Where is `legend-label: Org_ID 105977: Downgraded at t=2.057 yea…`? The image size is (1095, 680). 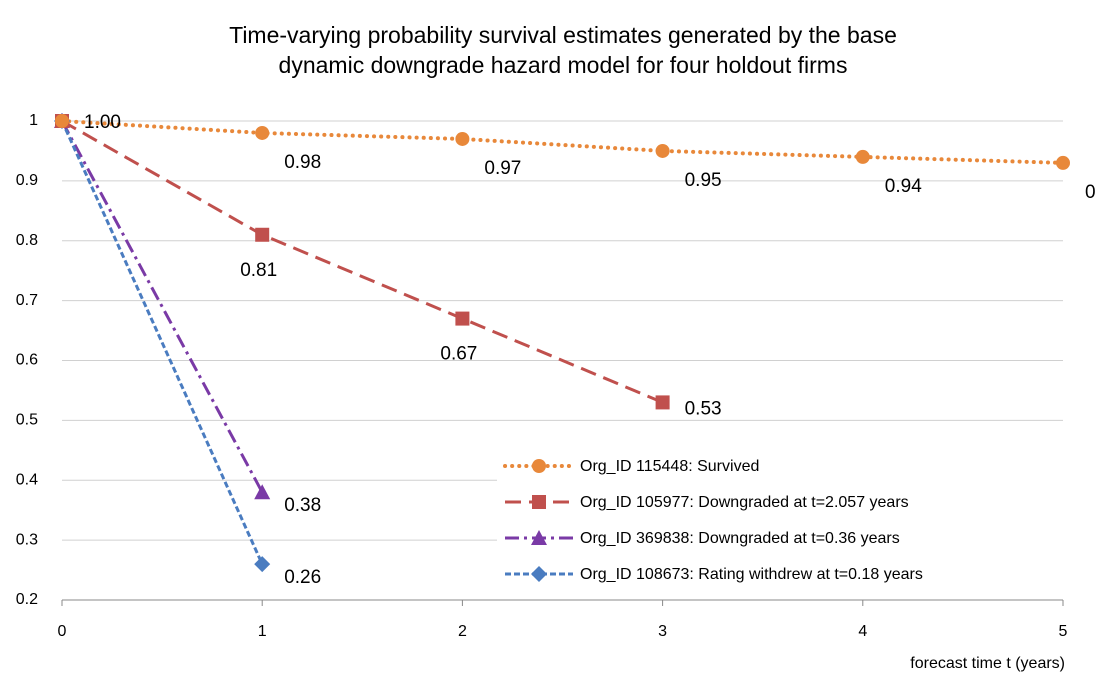
legend-label: Org_ID 105977: Downgraded at t=2.057 yea… is located at coordinates (744, 502).